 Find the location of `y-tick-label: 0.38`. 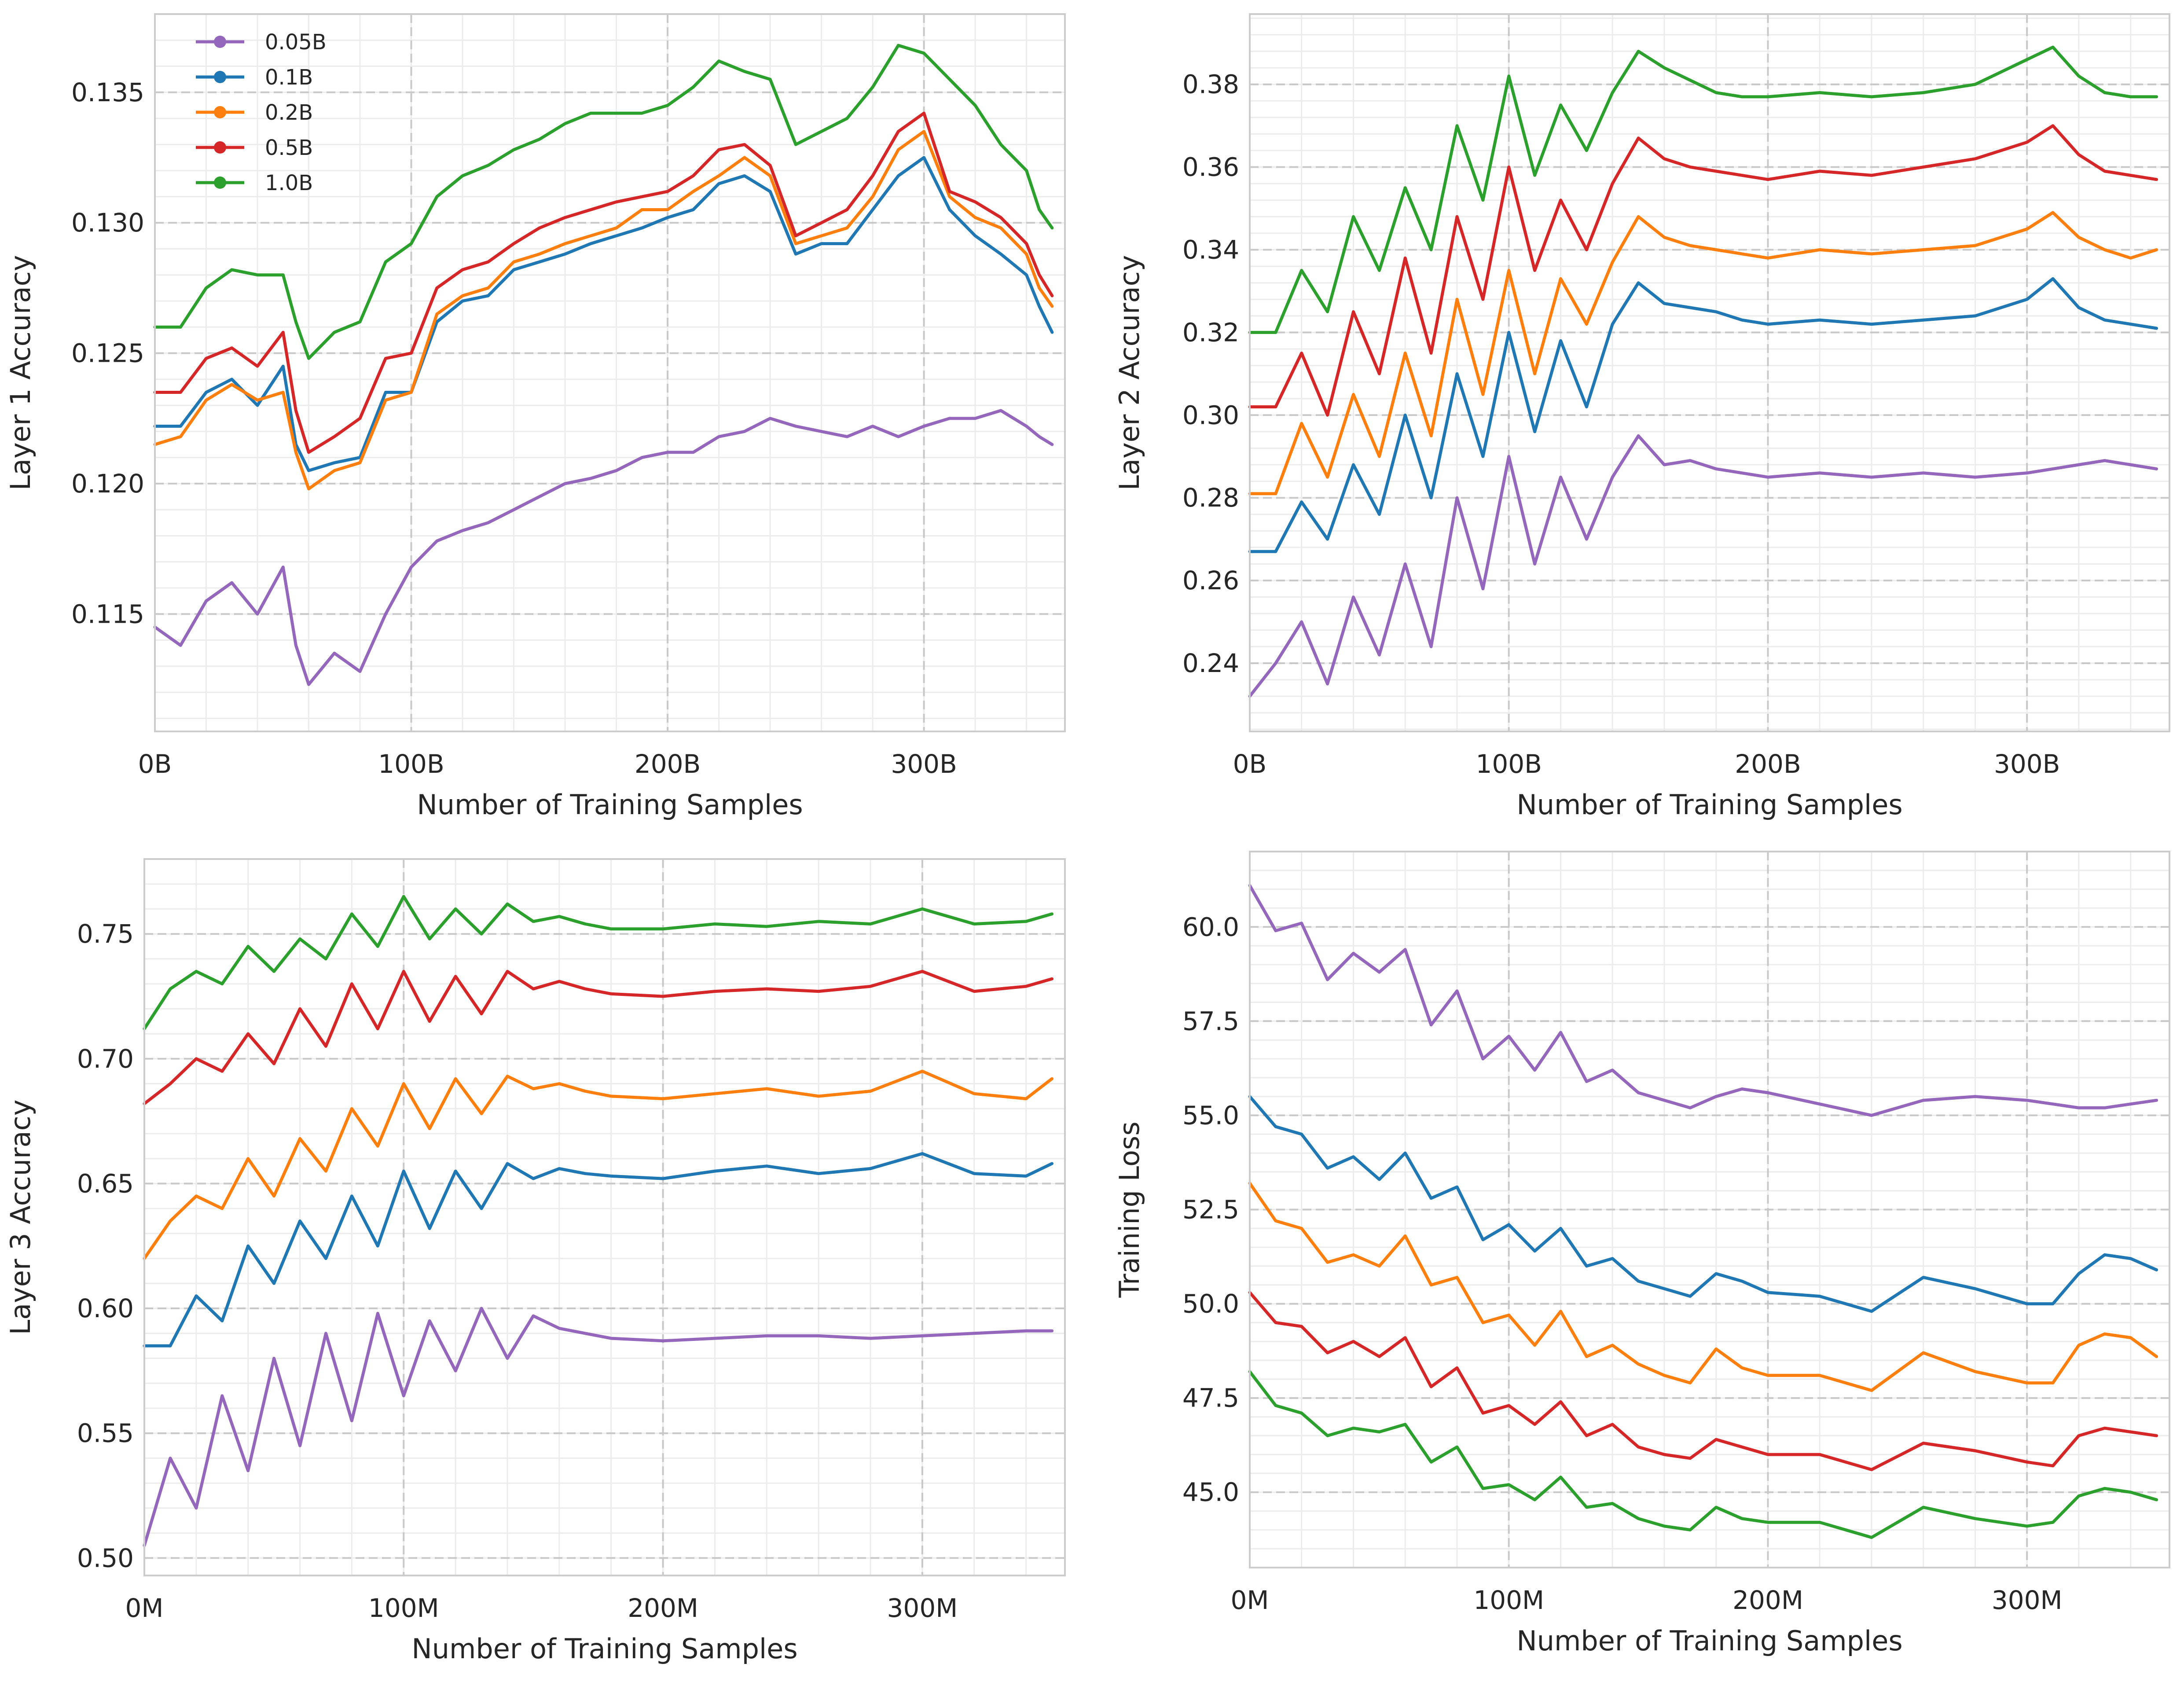

y-tick-label: 0.38 is located at coordinates (1210, 84).